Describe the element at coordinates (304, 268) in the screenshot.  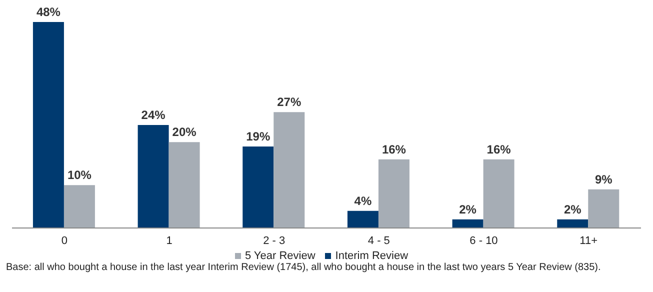
I see `text: Base: all who bought a house in the last year Interim Review (1745), all who bought a house in the last two years 5 Year Review (835).` at that location.